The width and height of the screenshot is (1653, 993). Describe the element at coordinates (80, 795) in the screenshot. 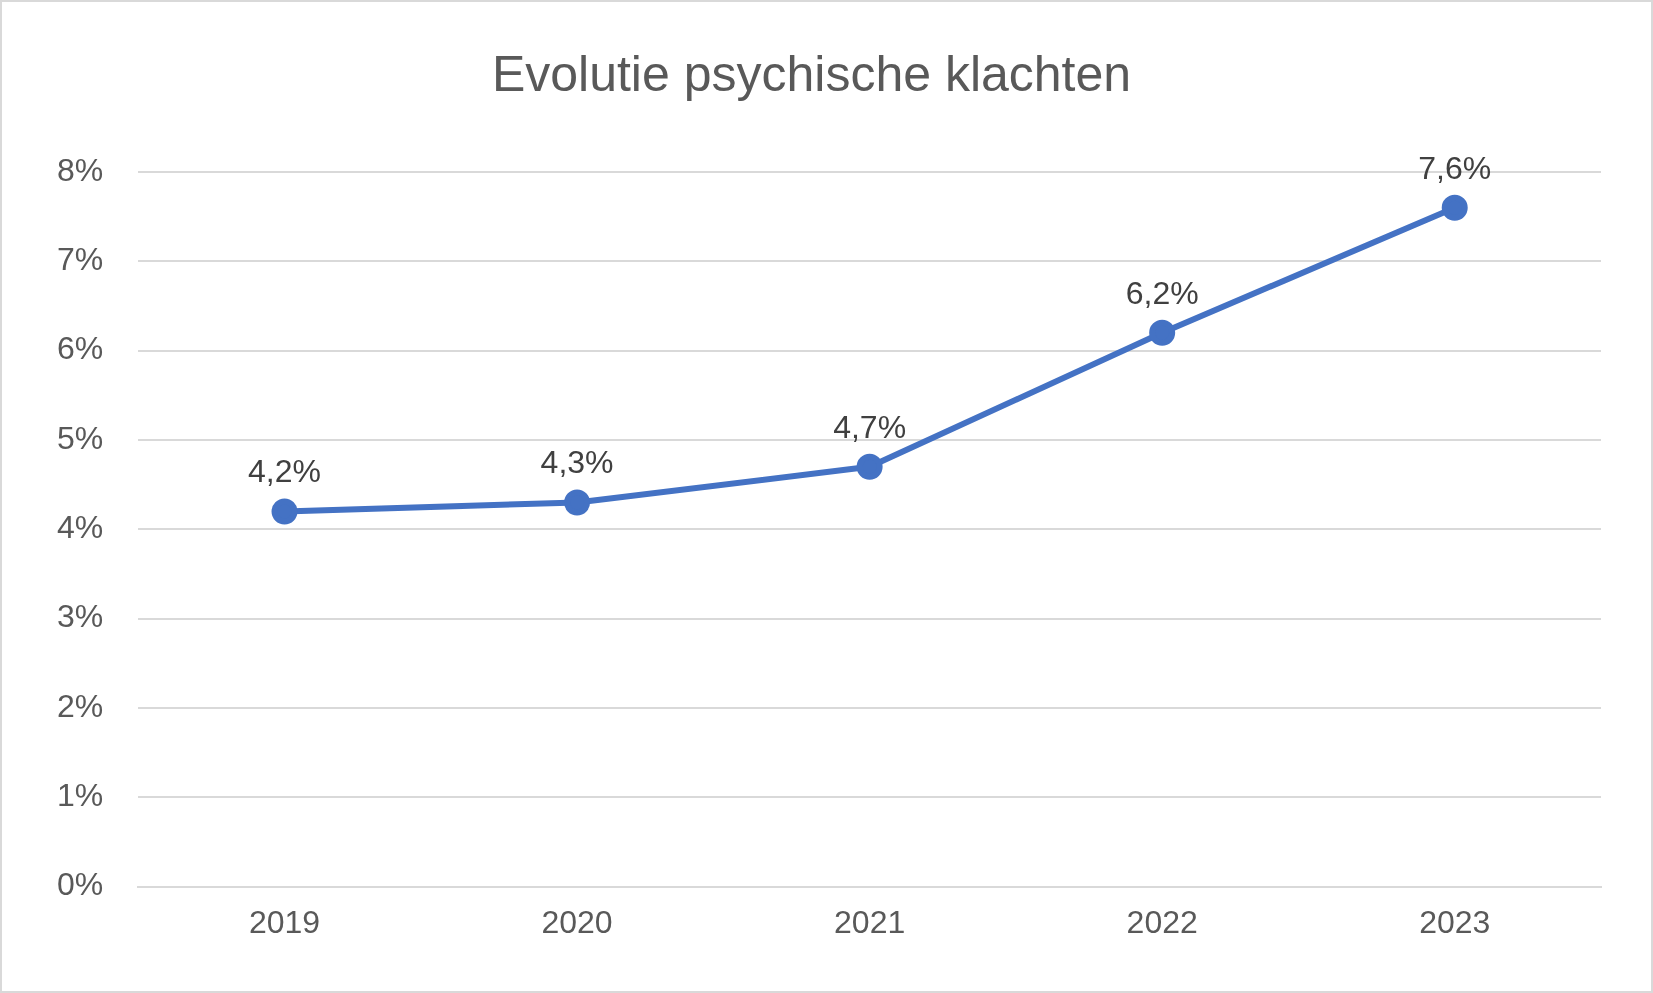

I see `y-tick-label: 1%` at that location.